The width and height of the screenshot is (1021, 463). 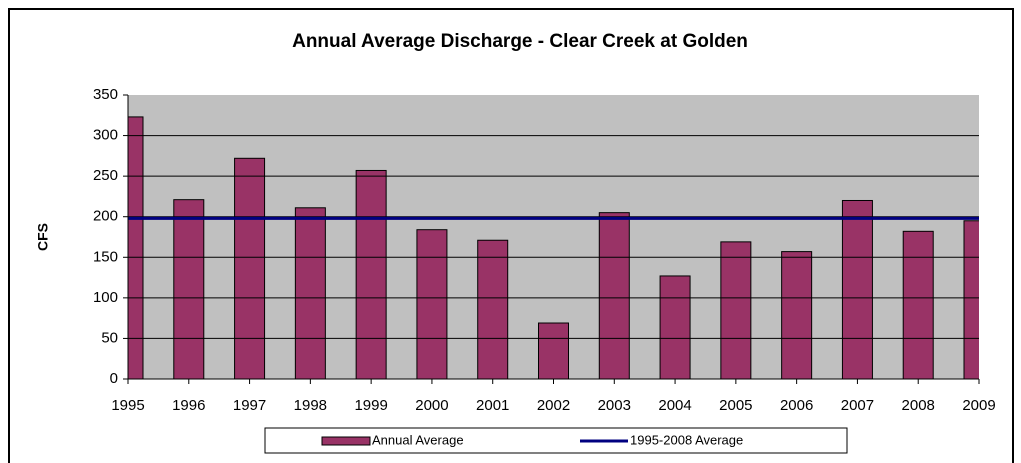 What do you see at coordinates (249, 405) in the screenshot?
I see `x-tick-label: 1997` at bounding box center [249, 405].